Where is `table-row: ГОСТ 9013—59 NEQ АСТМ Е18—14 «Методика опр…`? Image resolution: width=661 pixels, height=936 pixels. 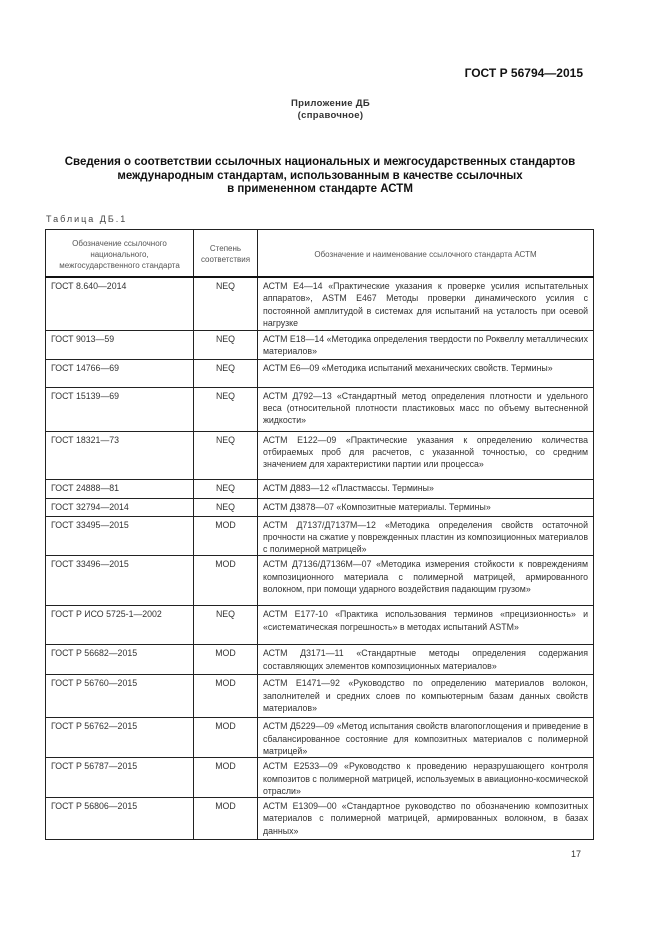
table-row: ГОСТ 9013—59 NEQ АСТМ Е18—14 «Методика опр… is located at coordinates (319, 344).